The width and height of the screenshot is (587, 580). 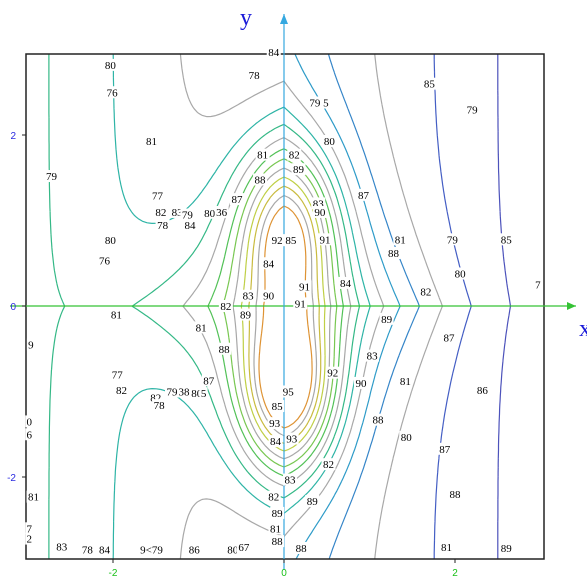 I want to click on contour-label: 95, so click(x=289, y=393).